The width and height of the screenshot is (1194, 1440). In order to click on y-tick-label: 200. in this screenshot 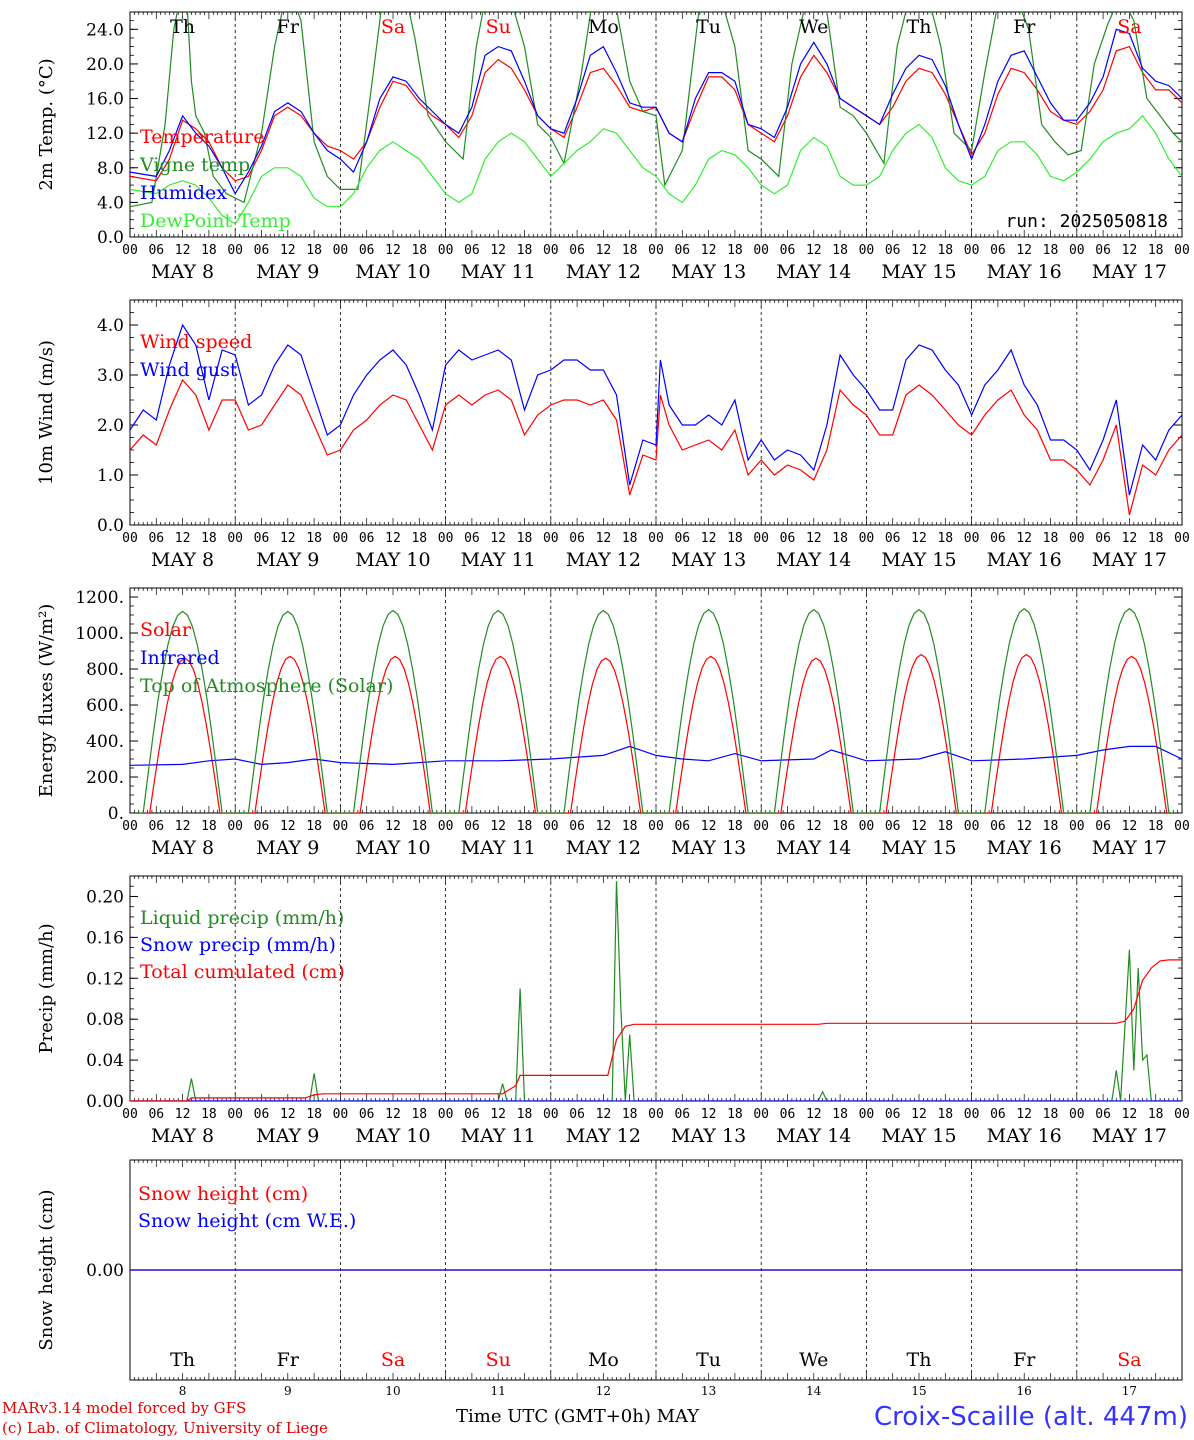, I will do `click(105, 778)`.